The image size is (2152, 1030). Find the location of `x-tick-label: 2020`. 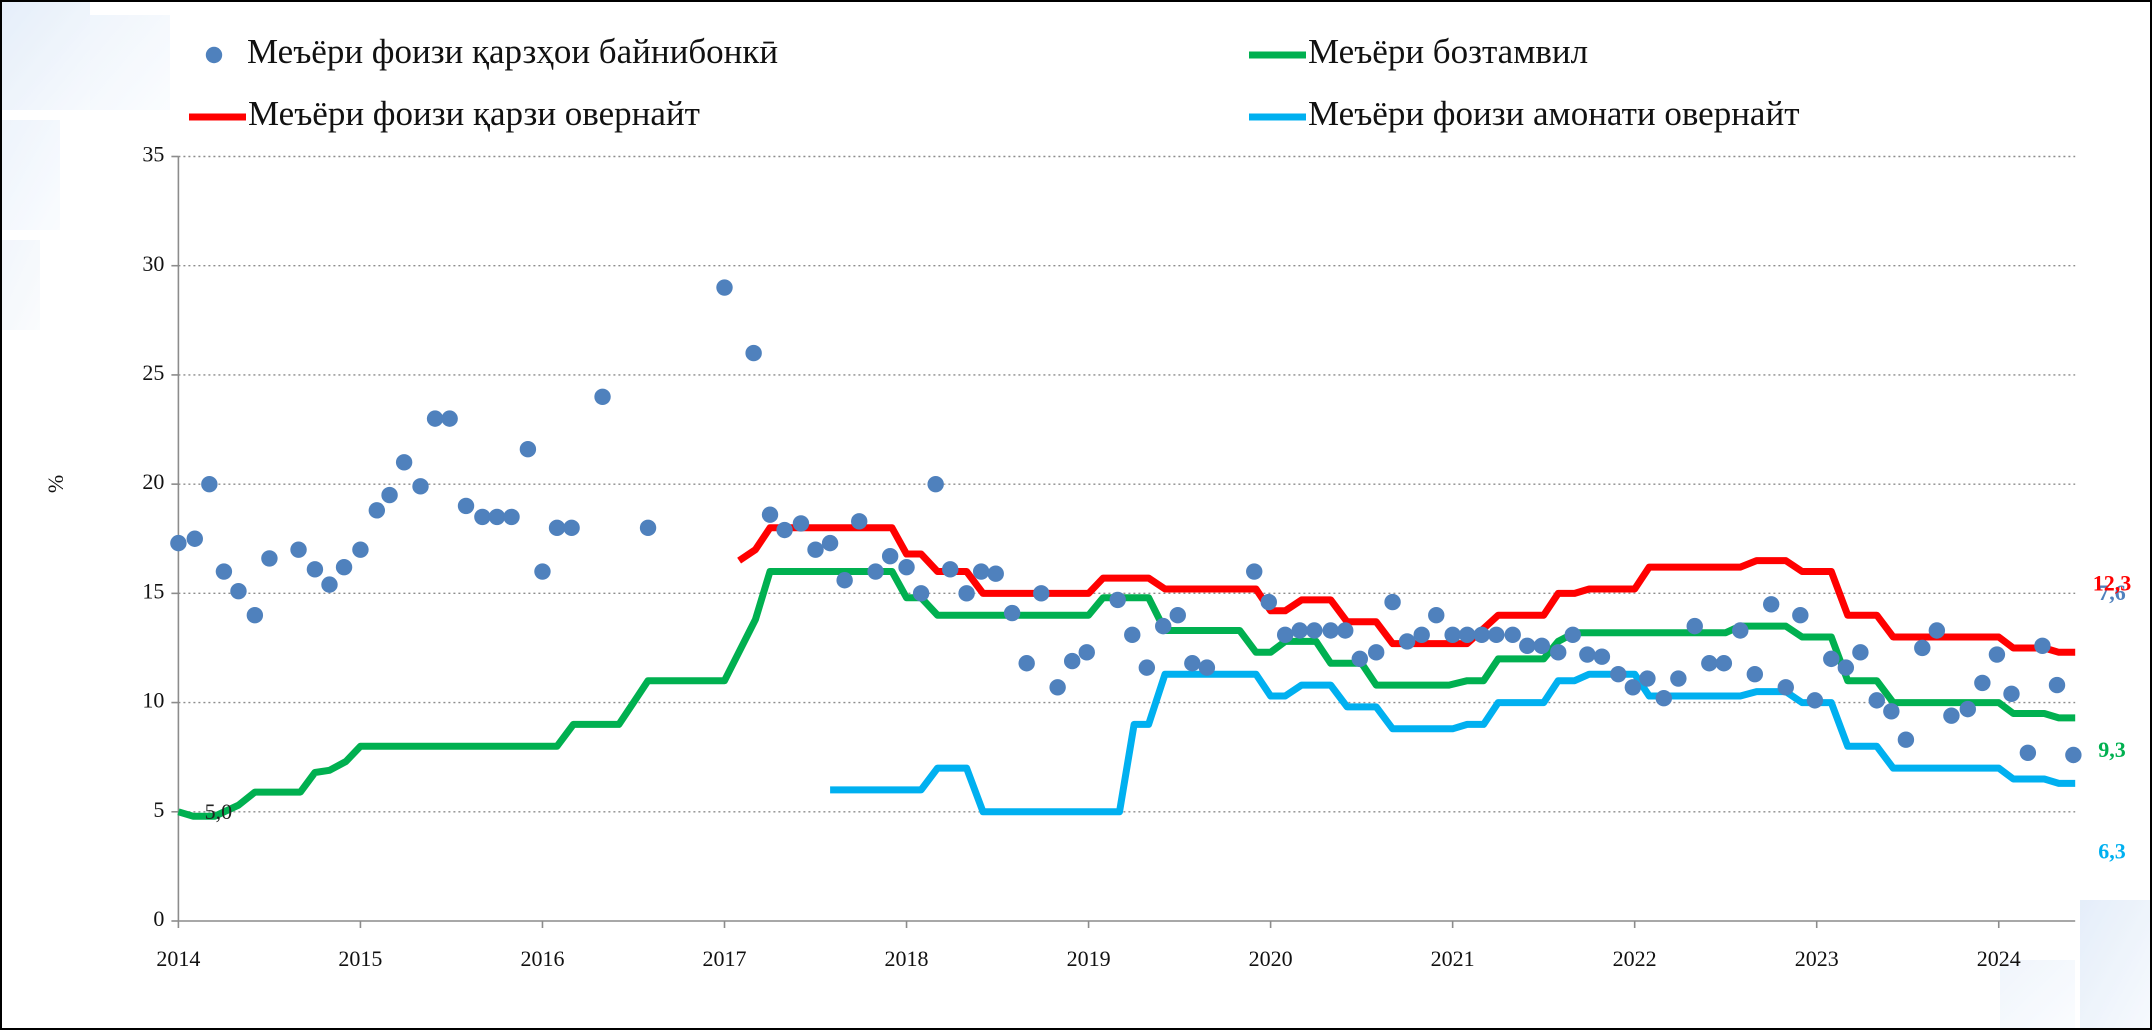

x-tick-label: 2020 is located at coordinates (1271, 958).